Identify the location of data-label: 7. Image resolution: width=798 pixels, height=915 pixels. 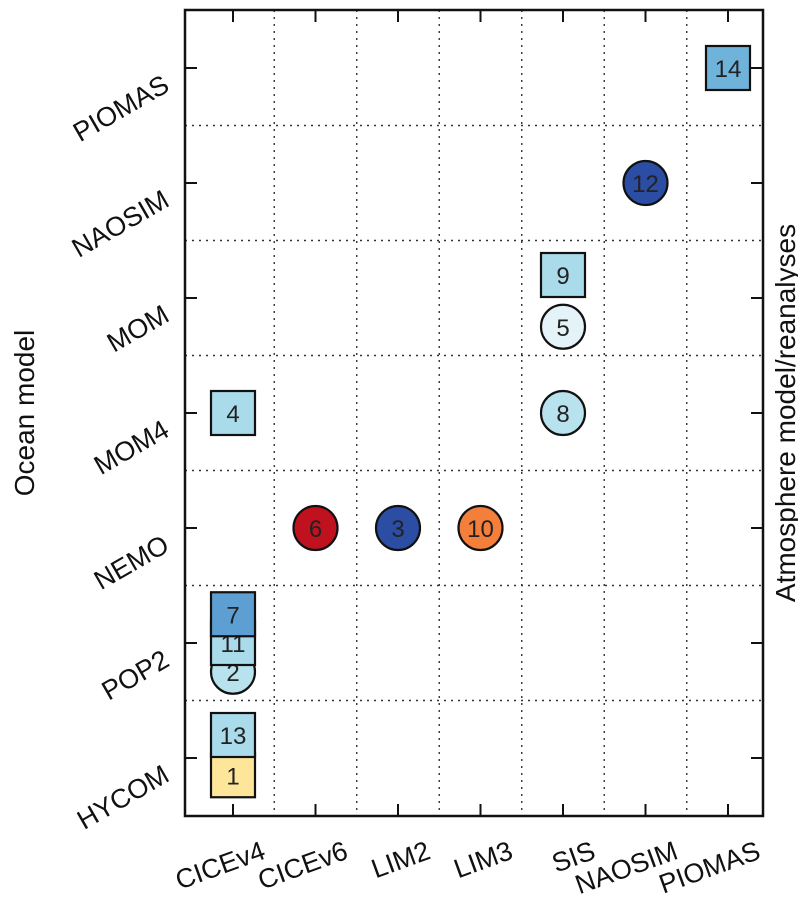
(232, 615).